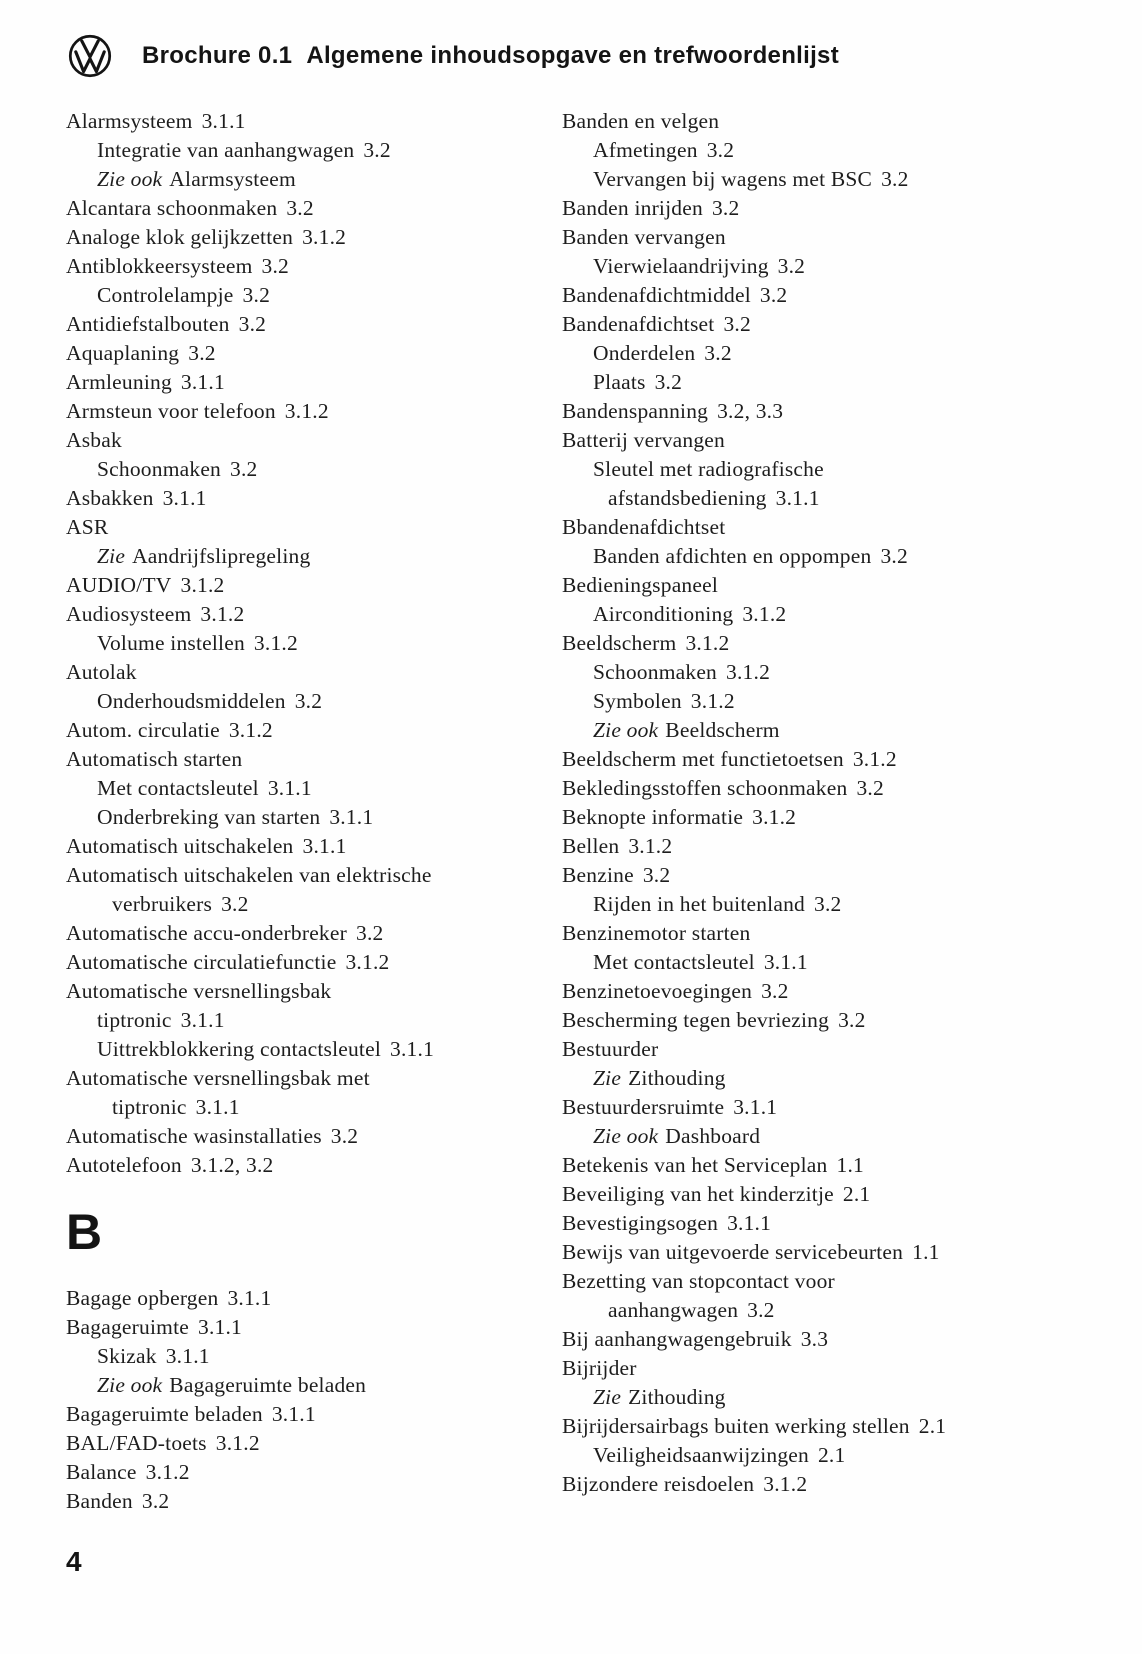  I want to click on index-entry: tiptronic 3.1.1, so click(314, 1020).